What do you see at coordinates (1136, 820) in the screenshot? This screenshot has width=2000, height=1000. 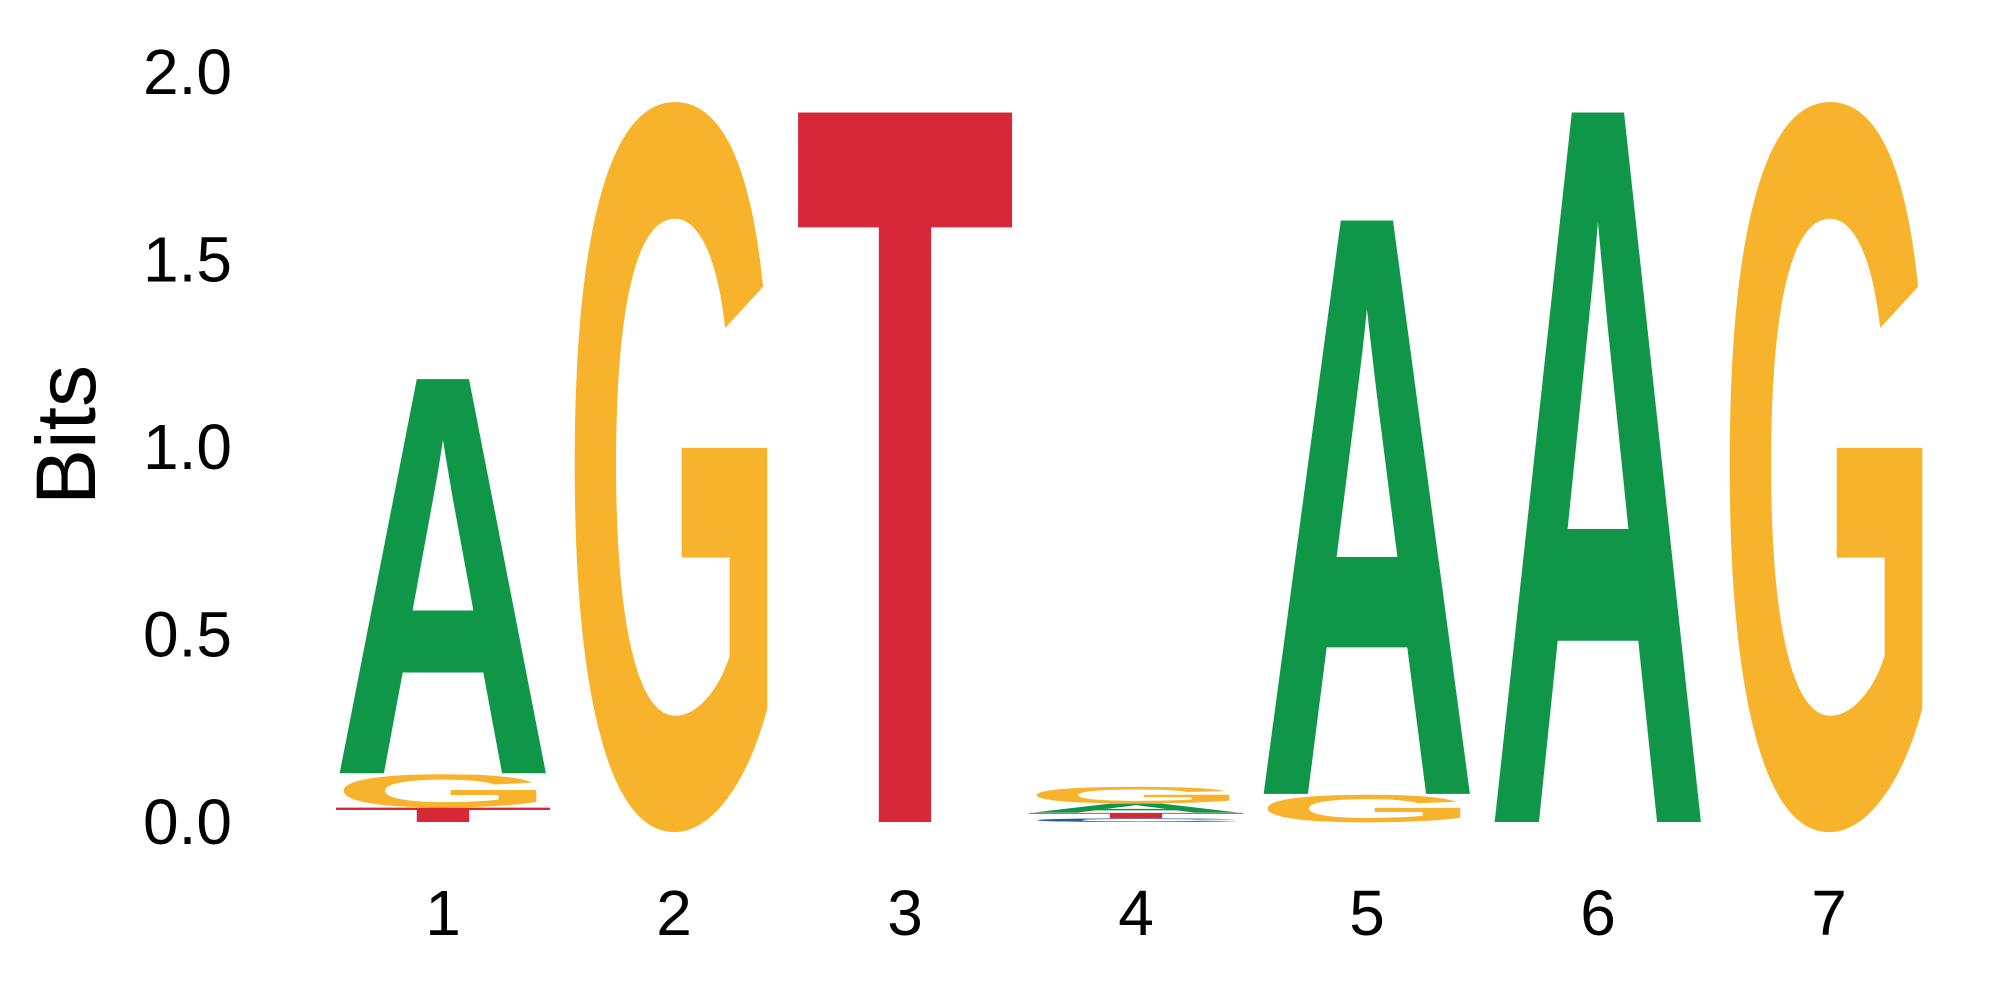 I see `logo-letter-c: C` at bounding box center [1136, 820].